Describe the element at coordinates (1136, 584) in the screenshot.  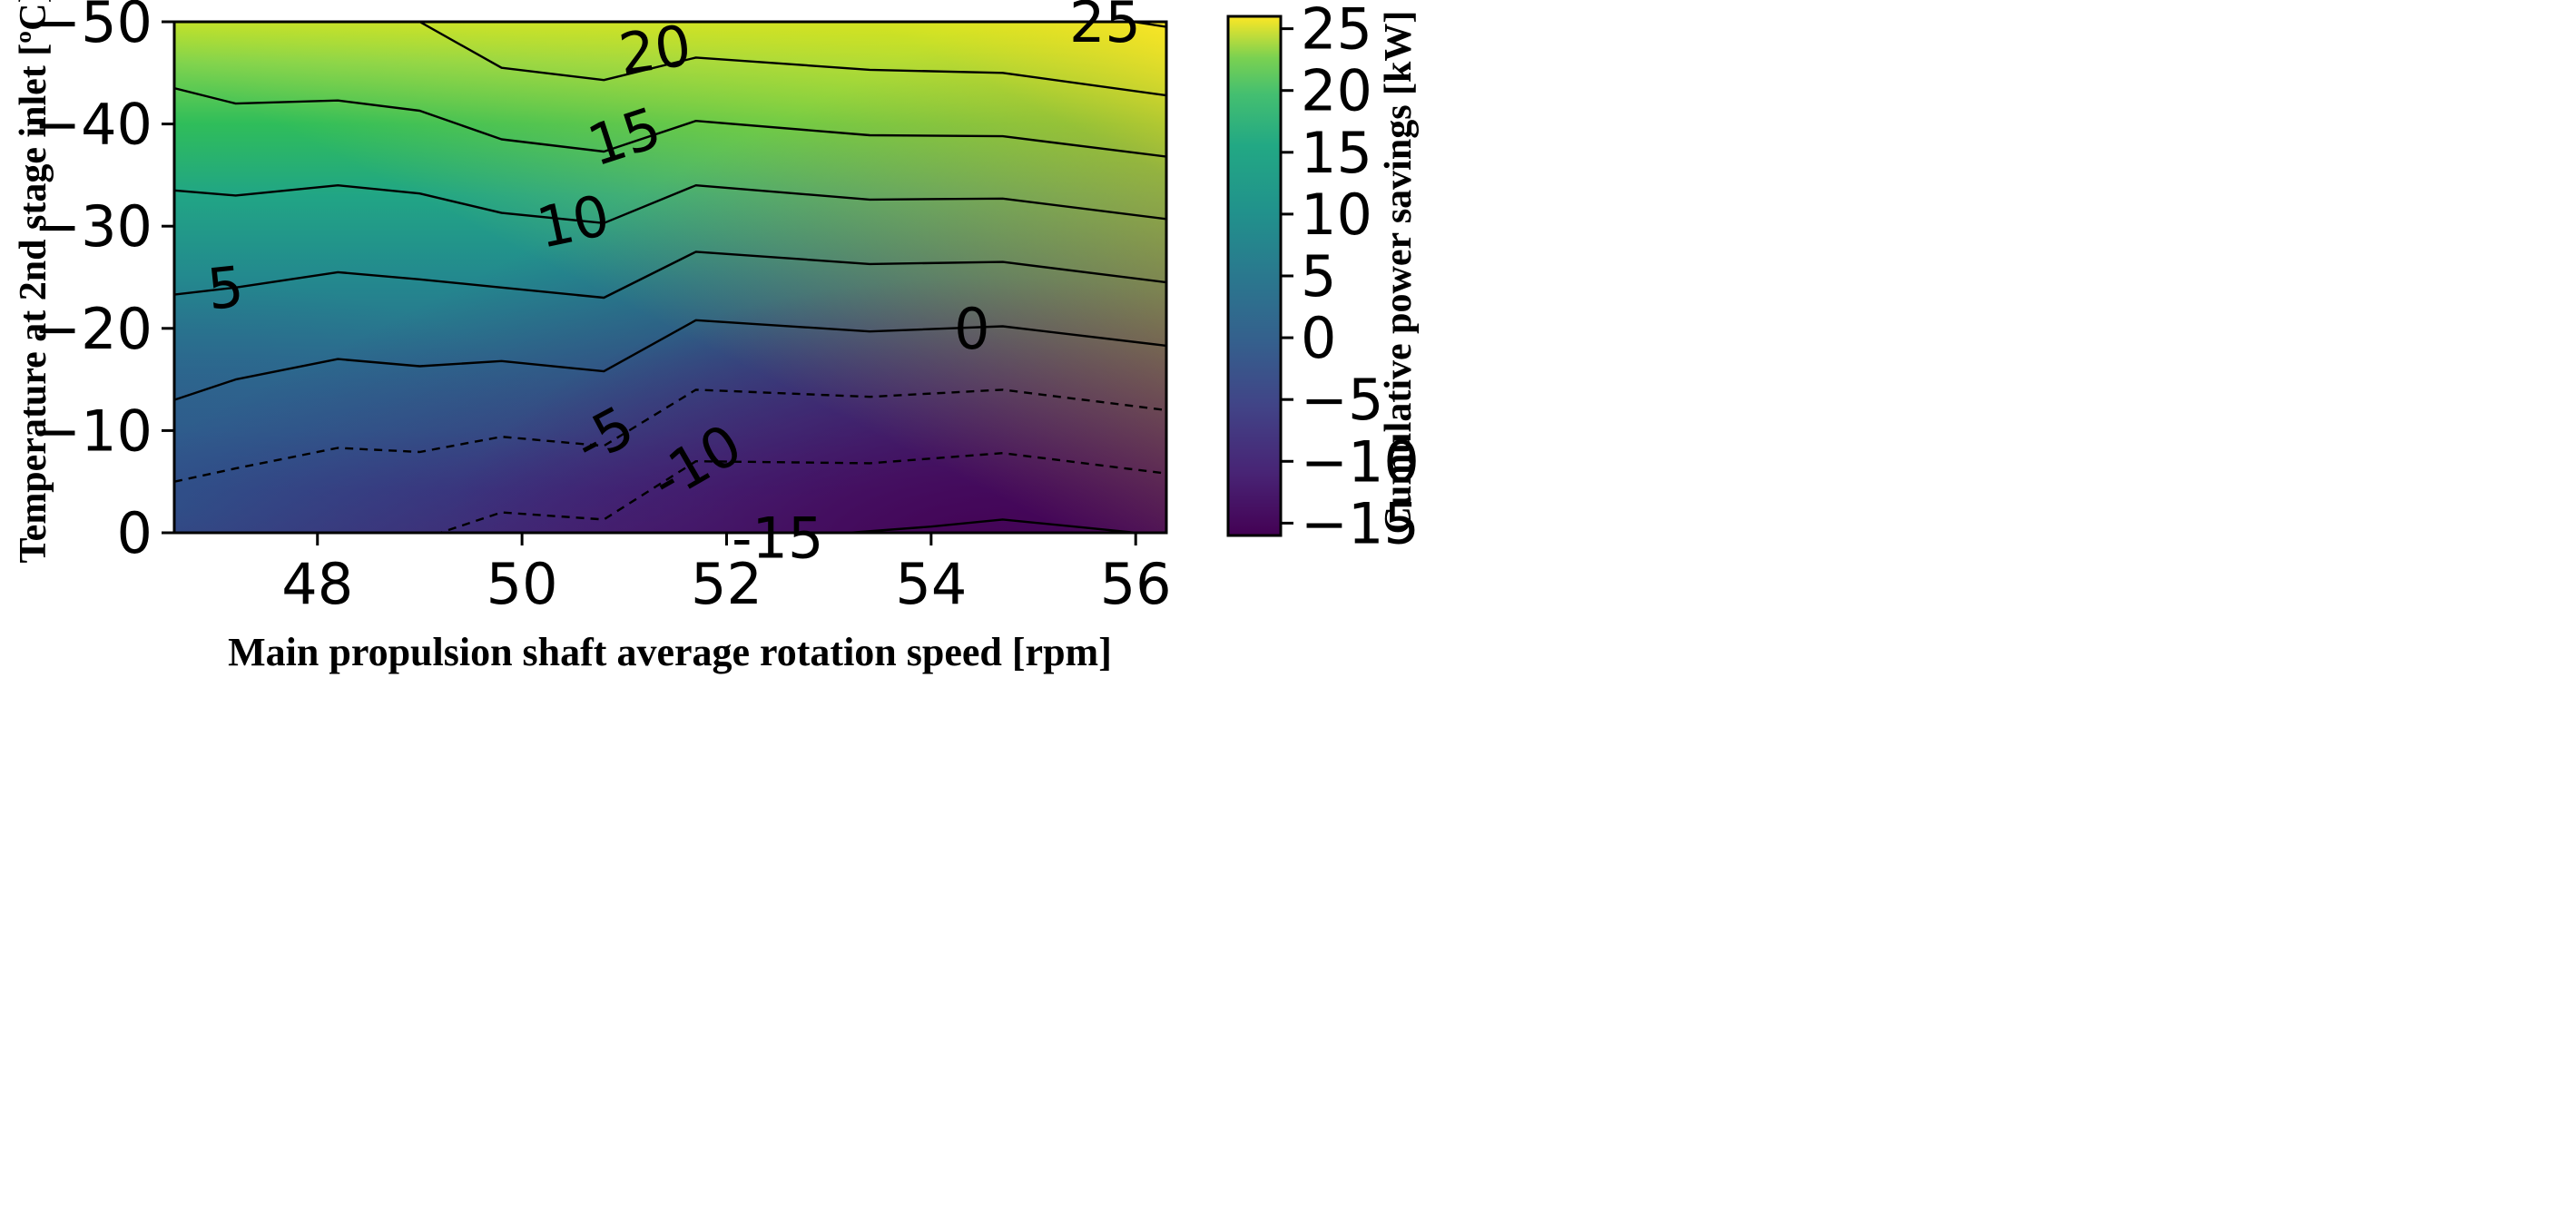
I see `x-tick-label: 56` at that location.